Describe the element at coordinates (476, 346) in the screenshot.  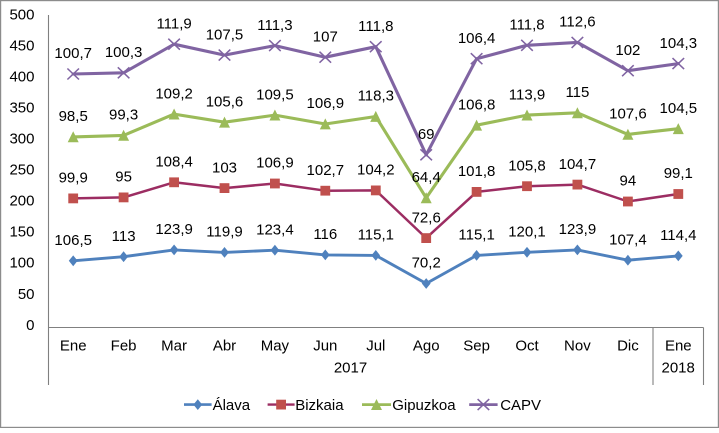
I see `svg-text: Sep` at that location.